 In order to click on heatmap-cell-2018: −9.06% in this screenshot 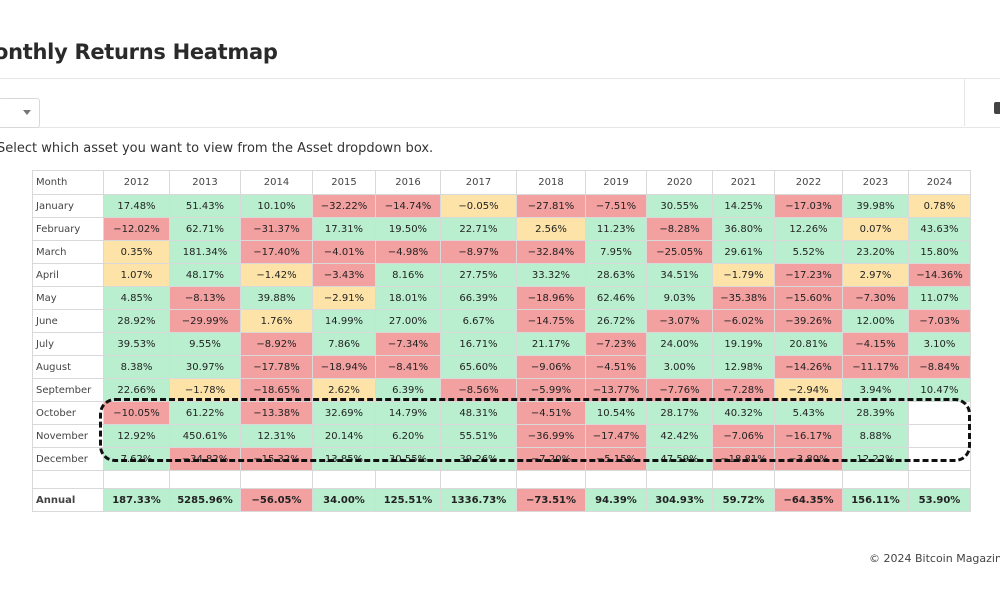, I will do `click(551, 367)`.